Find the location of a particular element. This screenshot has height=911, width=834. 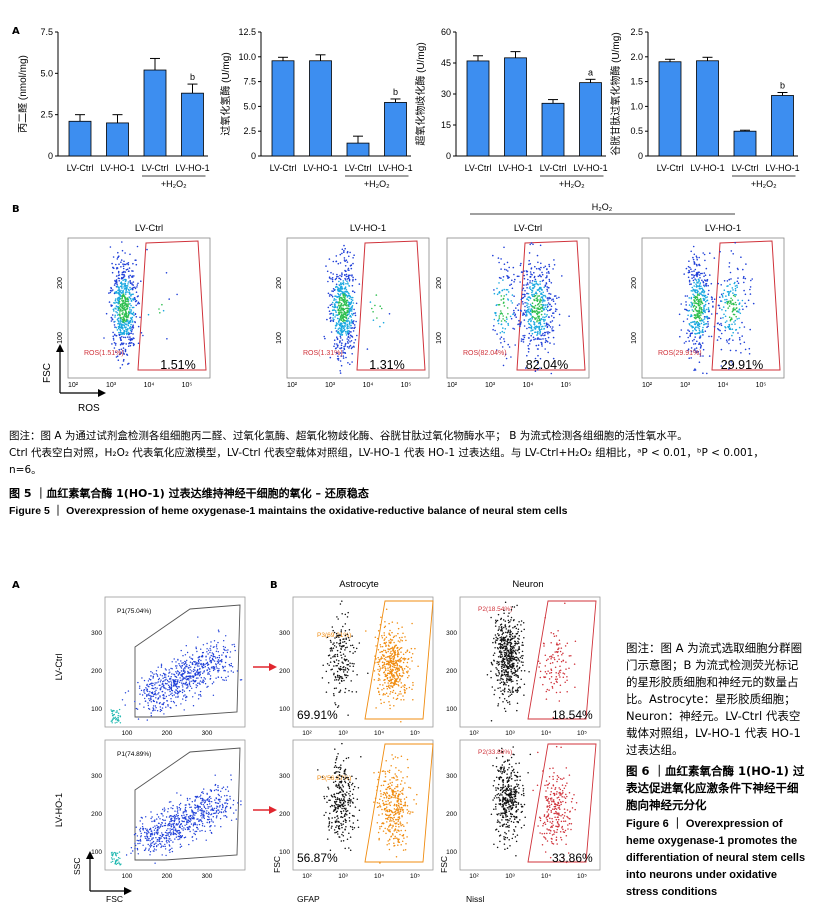

y-tick-label: 2.0 is located at coordinates (636, 57).